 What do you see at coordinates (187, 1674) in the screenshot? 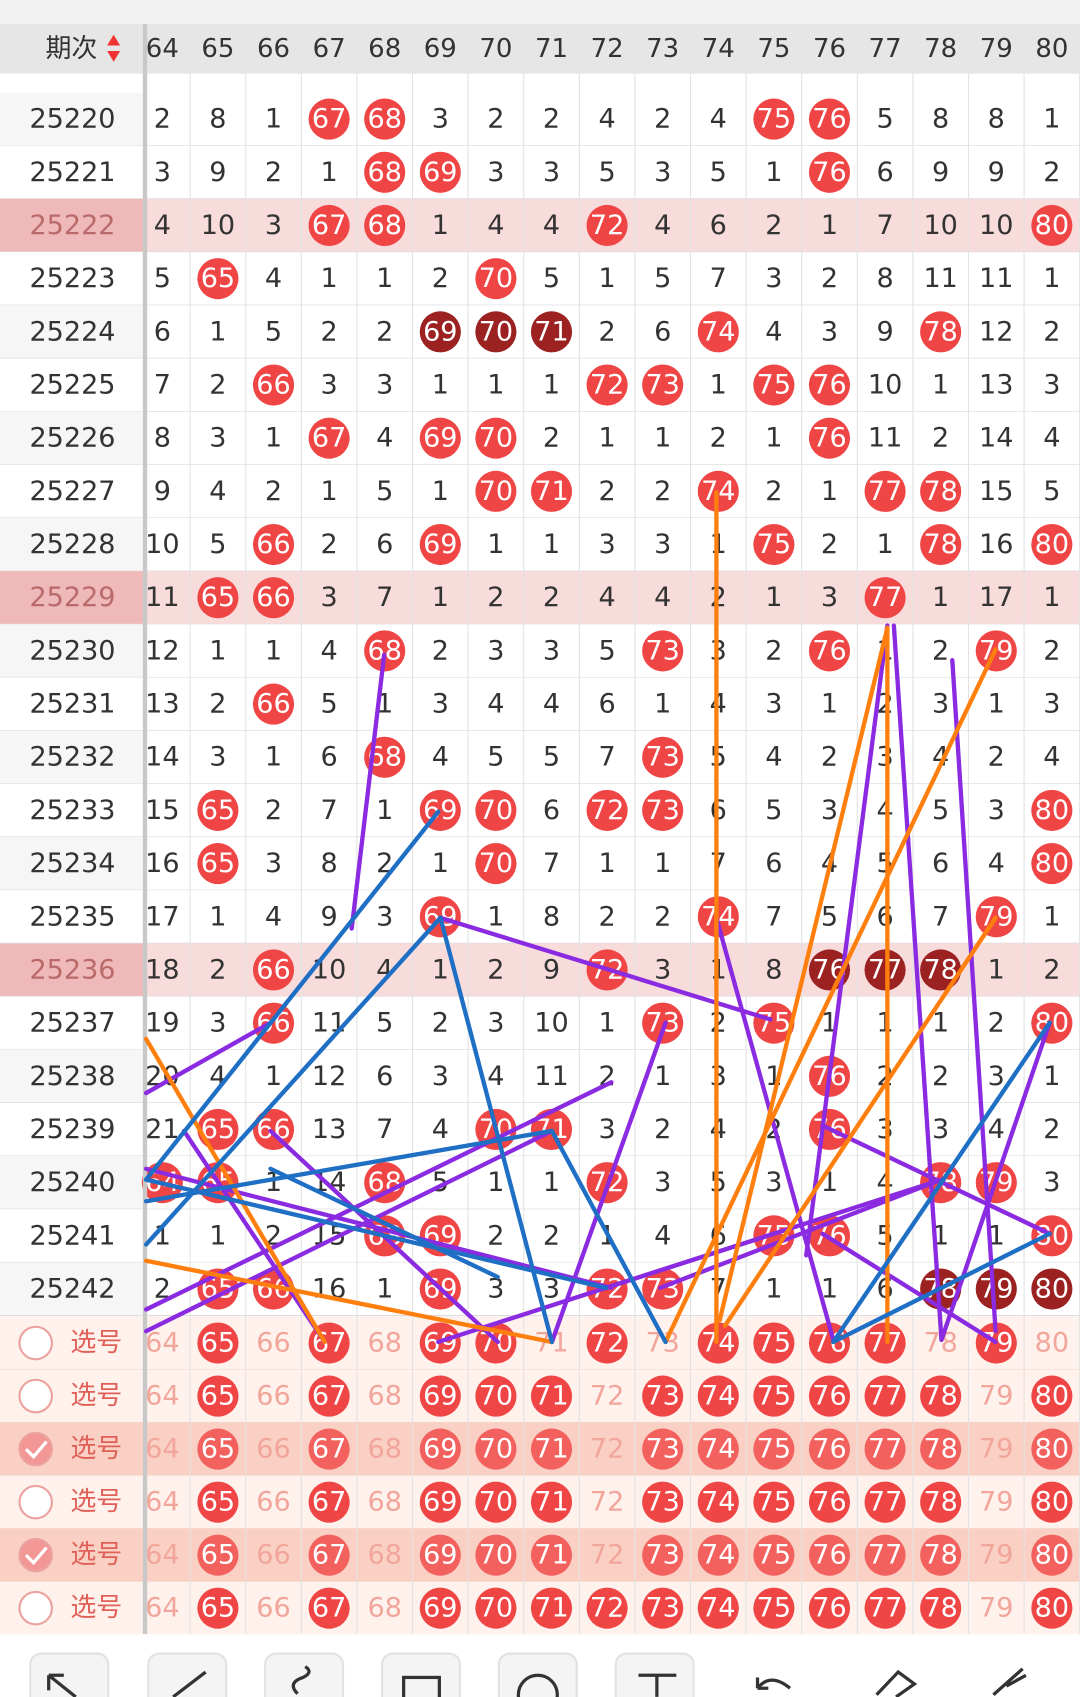
I see `tool-line` at bounding box center [187, 1674].